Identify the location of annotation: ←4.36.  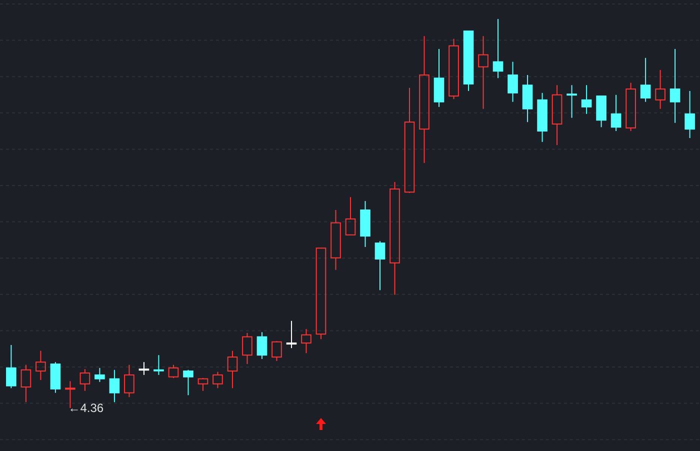
(86, 408).